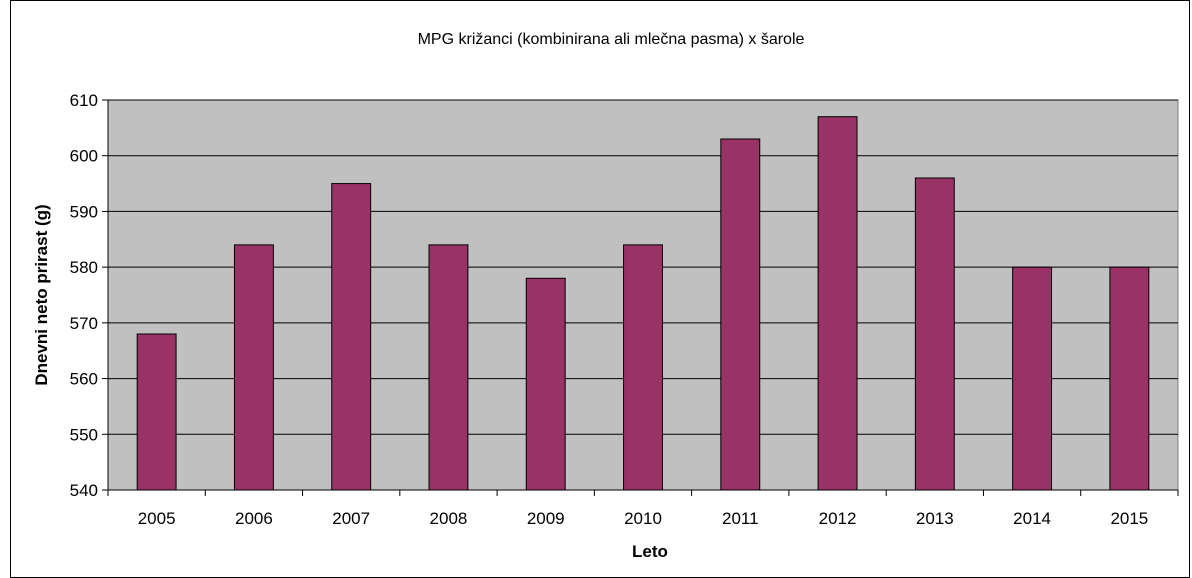 Image resolution: width=1192 pixels, height=578 pixels. Describe the element at coordinates (156, 412) in the screenshot. I see `bar-2005` at that location.